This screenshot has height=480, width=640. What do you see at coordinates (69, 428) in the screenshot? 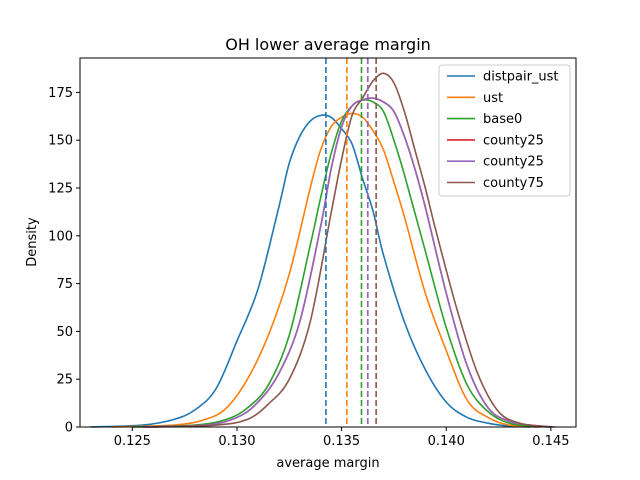
I see `y-tick-label: 0` at bounding box center [69, 428].